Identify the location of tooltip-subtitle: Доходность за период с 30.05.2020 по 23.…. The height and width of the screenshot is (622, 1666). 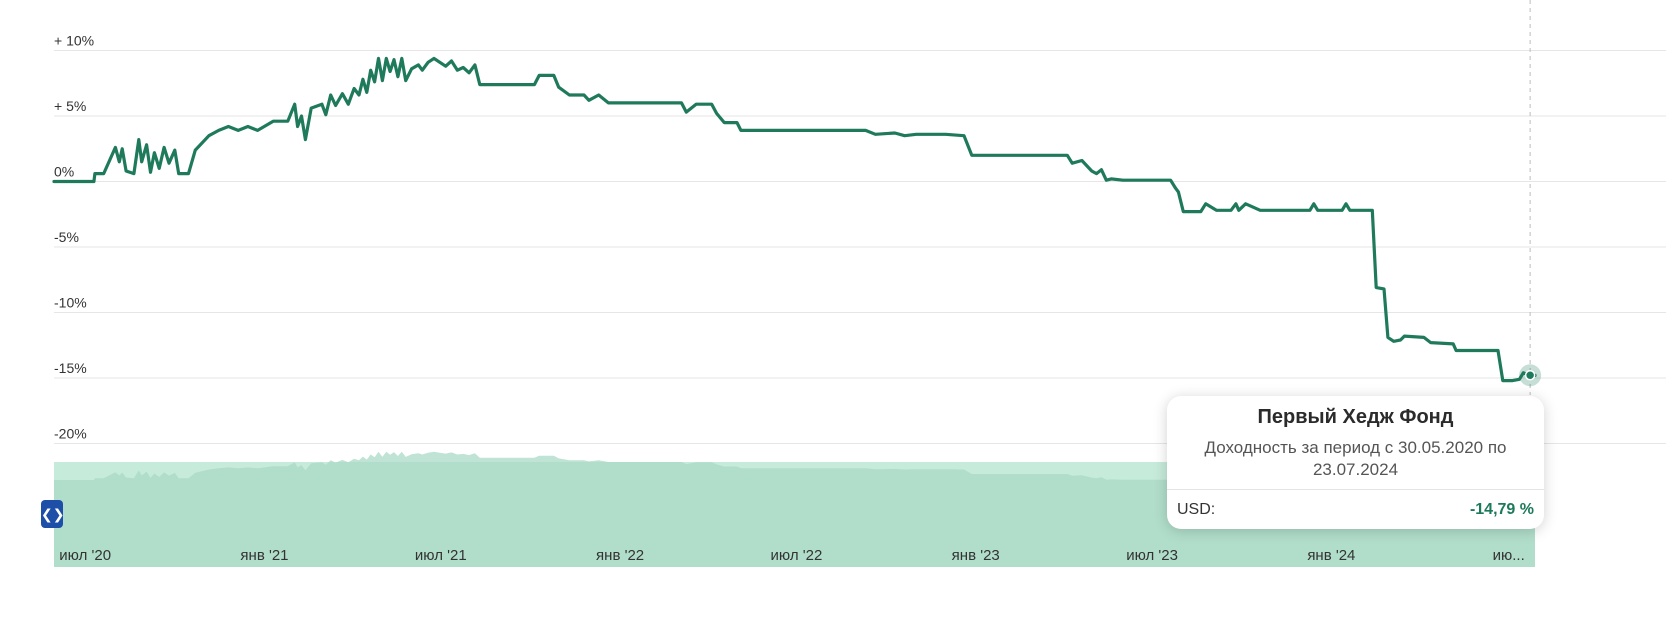
(1355, 458).